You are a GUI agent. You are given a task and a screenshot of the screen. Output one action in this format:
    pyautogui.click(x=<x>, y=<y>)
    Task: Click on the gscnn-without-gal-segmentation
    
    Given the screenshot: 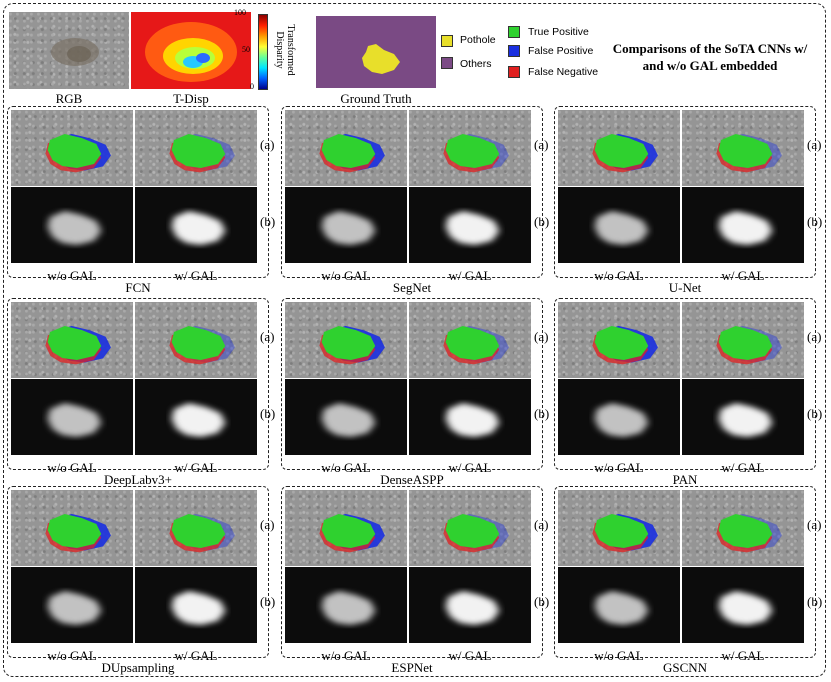 What is the action you would take?
    pyautogui.click(x=619, y=528)
    